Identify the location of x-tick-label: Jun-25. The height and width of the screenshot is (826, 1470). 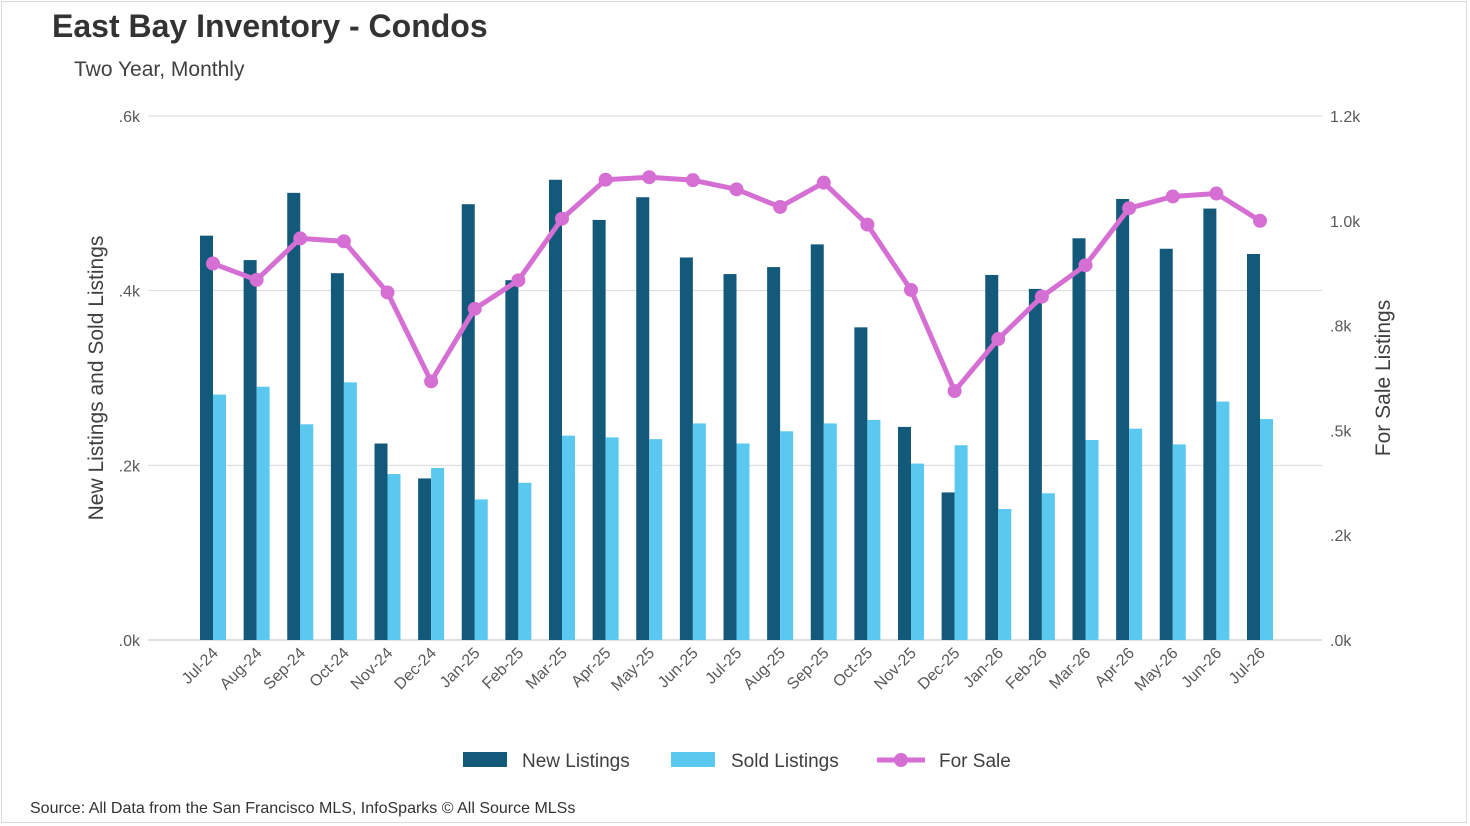
(678, 668).